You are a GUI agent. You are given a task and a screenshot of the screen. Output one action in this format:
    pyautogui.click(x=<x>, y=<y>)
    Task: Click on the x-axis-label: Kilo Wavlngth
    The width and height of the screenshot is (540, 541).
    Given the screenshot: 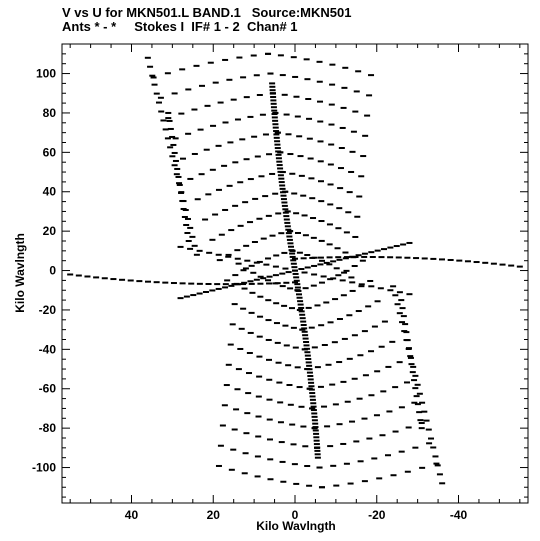 What is the action you would take?
    pyautogui.click(x=296, y=526)
    